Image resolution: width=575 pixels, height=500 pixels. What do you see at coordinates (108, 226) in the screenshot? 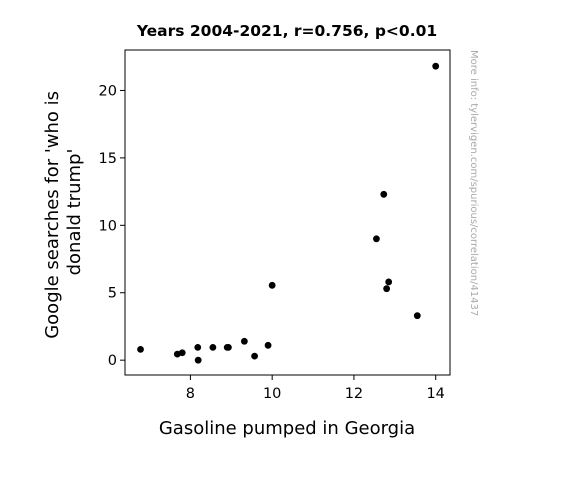
I see `y-tick-label: 10` at bounding box center [108, 226].